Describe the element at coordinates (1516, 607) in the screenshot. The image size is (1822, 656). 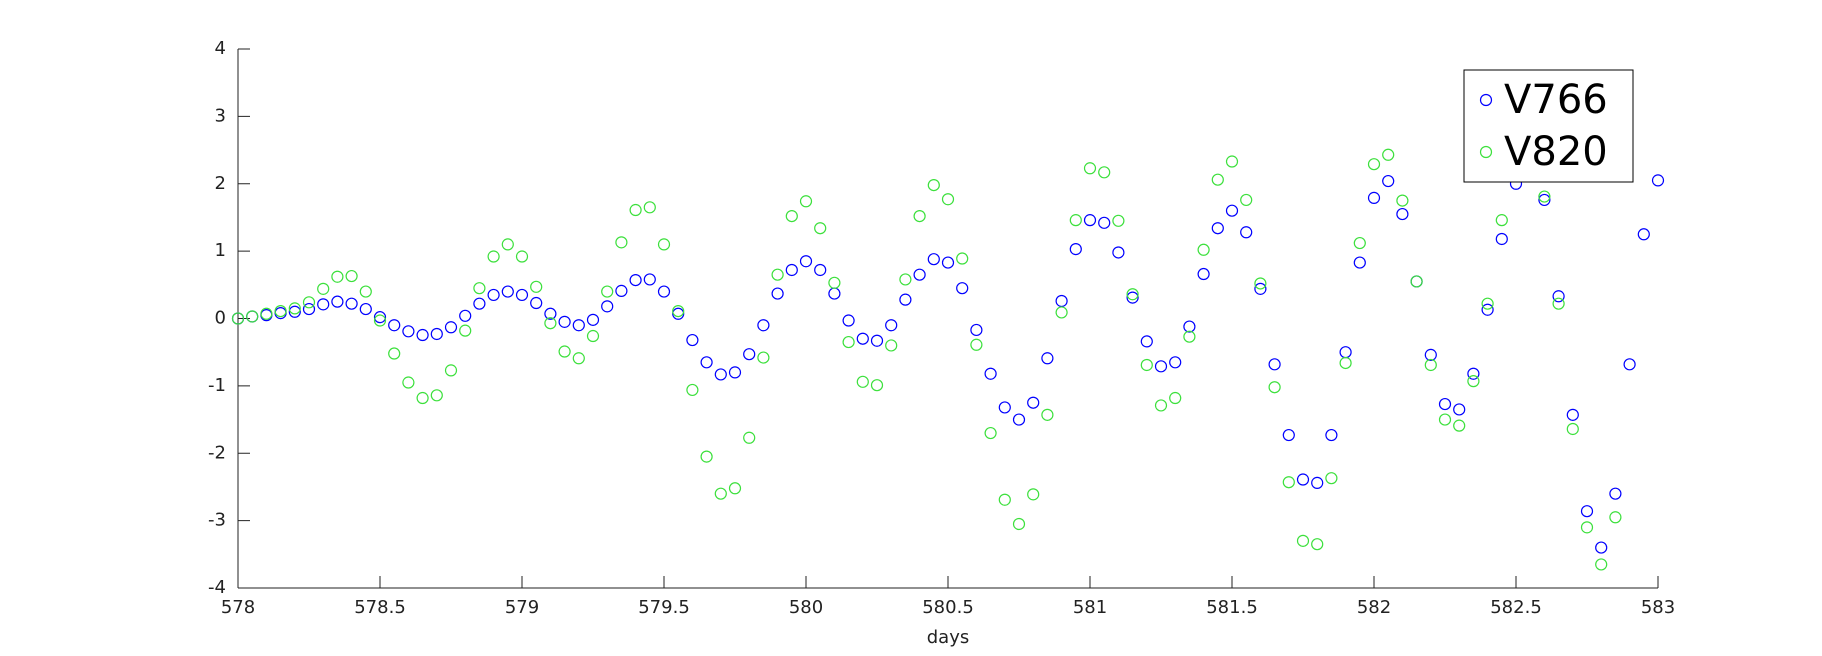
I see `x-tick-label: 582.5` at that location.